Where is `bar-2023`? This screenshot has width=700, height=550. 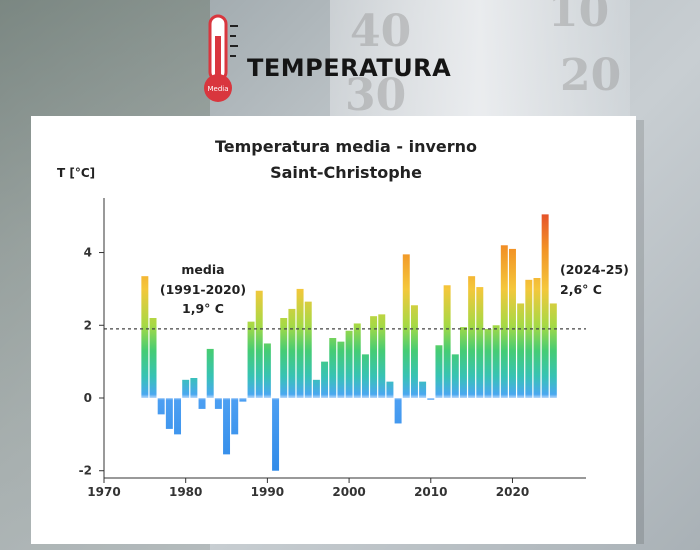 bar-2023 is located at coordinates (537, 338).